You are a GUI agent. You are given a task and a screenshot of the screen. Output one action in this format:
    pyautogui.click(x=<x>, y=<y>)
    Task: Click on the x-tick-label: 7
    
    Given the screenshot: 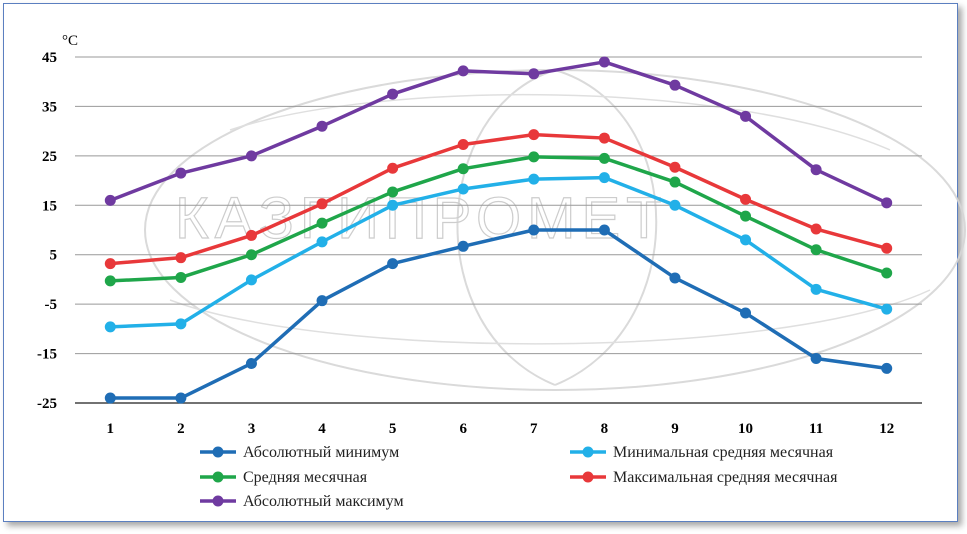 What is the action you would take?
    pyautogui.click(x=534, y=429)
    